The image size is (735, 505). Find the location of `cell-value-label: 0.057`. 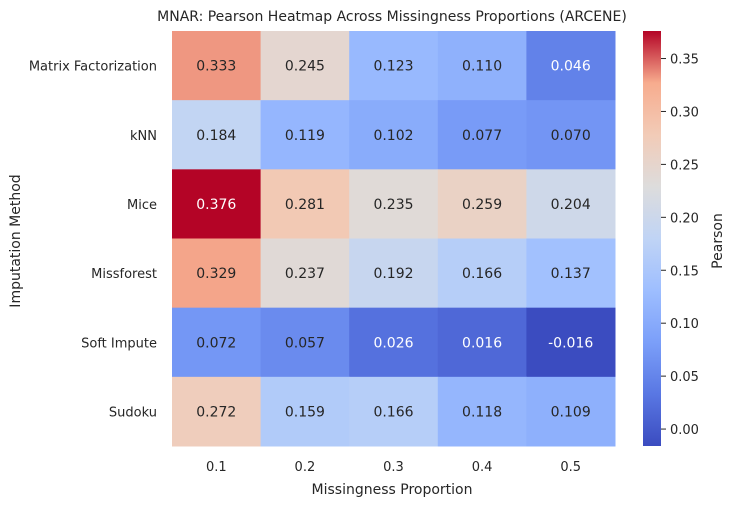

cell-value-label: 0.057 is located at coordinates (305, 343).